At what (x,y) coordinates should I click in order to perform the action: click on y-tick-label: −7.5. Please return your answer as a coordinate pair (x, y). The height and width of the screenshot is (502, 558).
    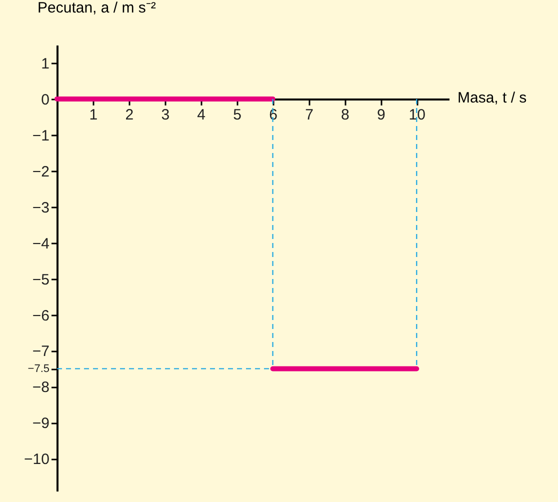
    Looking at the image, I should click on (39, 369).